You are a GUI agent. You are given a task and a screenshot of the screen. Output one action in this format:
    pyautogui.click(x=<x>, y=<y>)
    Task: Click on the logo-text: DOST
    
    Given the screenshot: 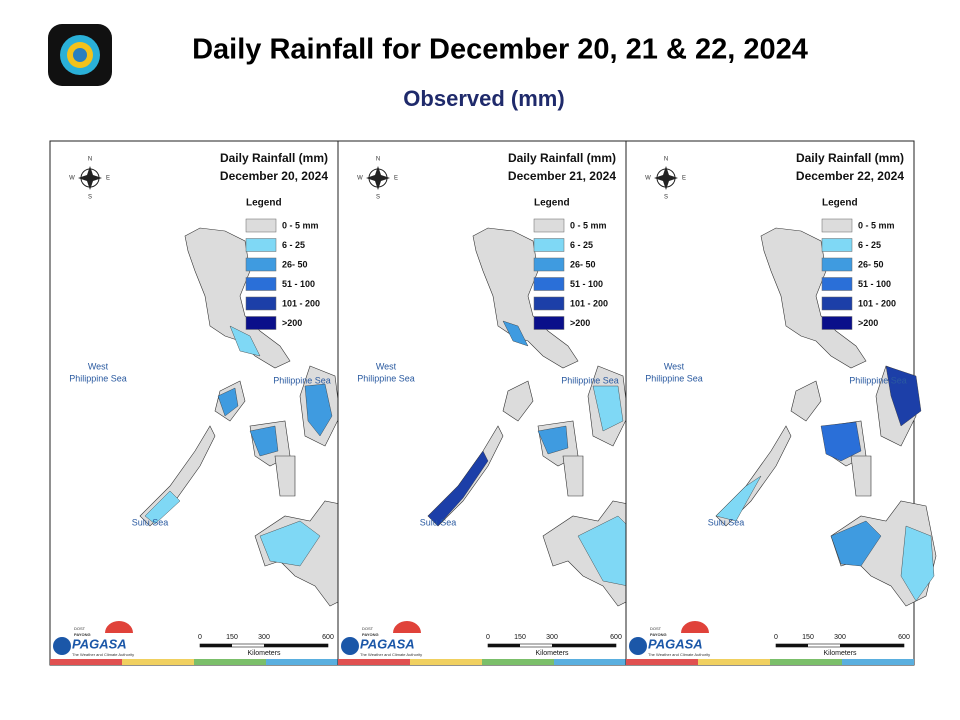 What is the action you would take?
    pyautogui.click(x=656, y=628)
    